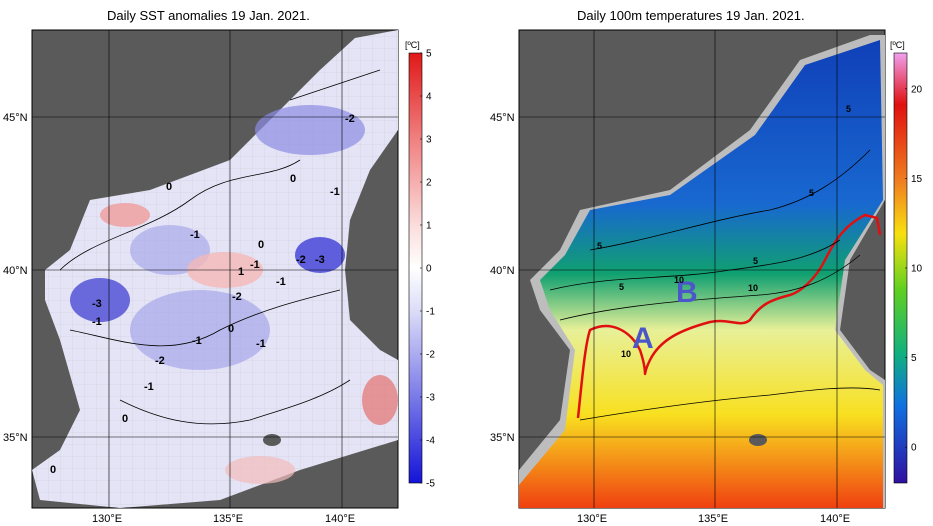 This screenshot has height=526, width=933. Describe the element at coordinates (429, 140) in the screenshot. I see `colorbar-tick-label: 3` at that location.